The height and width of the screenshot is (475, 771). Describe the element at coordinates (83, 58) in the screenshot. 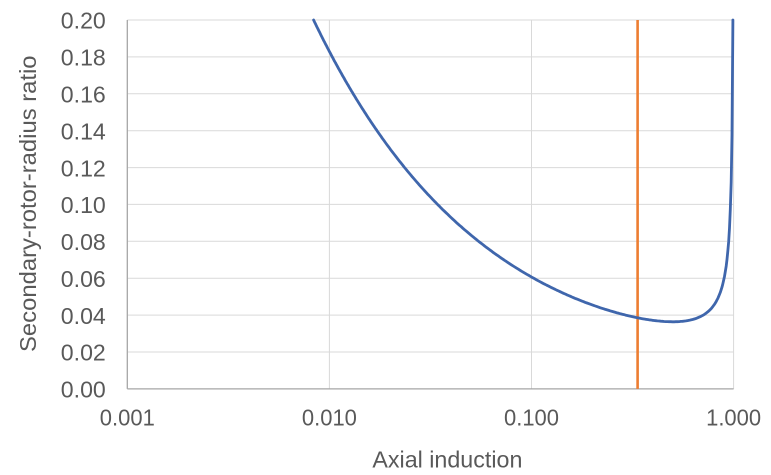

I see `svg-text: 0.18` at that location.